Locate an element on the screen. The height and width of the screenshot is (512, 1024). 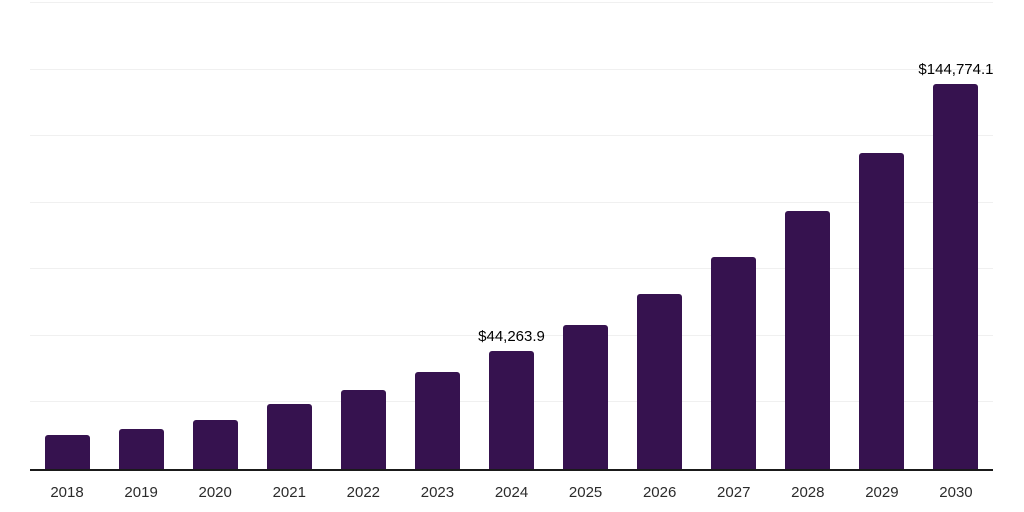
bar-2030 is located at coordinates (956, 276).